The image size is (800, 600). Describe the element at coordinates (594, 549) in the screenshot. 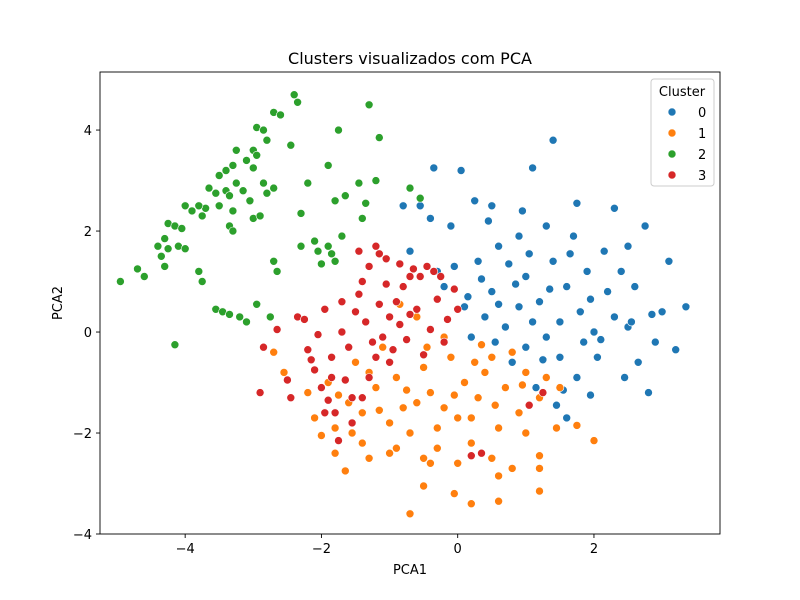

I see `x-tick-label: 2` at that location.